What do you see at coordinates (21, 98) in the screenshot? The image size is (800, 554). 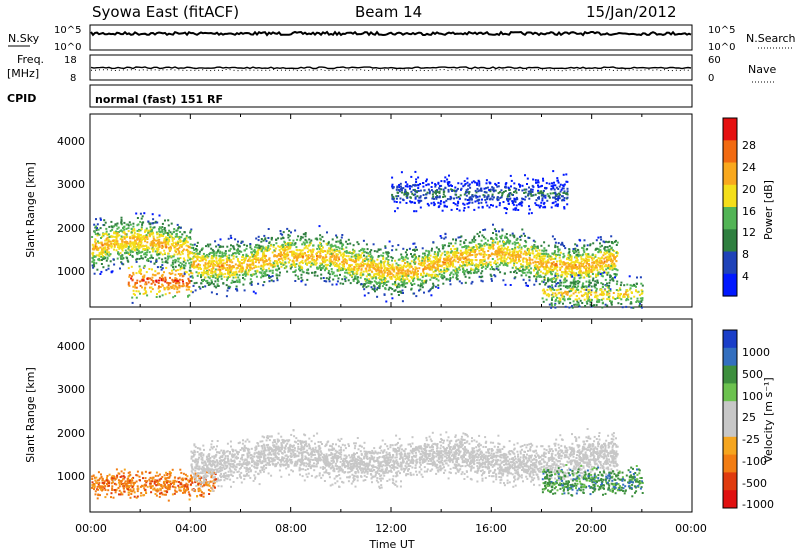 I see `cpid-label: CPID` at bounding box center [21, 98].